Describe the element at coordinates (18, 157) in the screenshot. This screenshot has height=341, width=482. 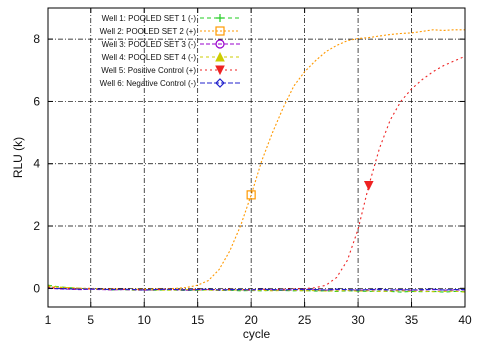
I see `y-axis-label: RLU (k)` at that location.